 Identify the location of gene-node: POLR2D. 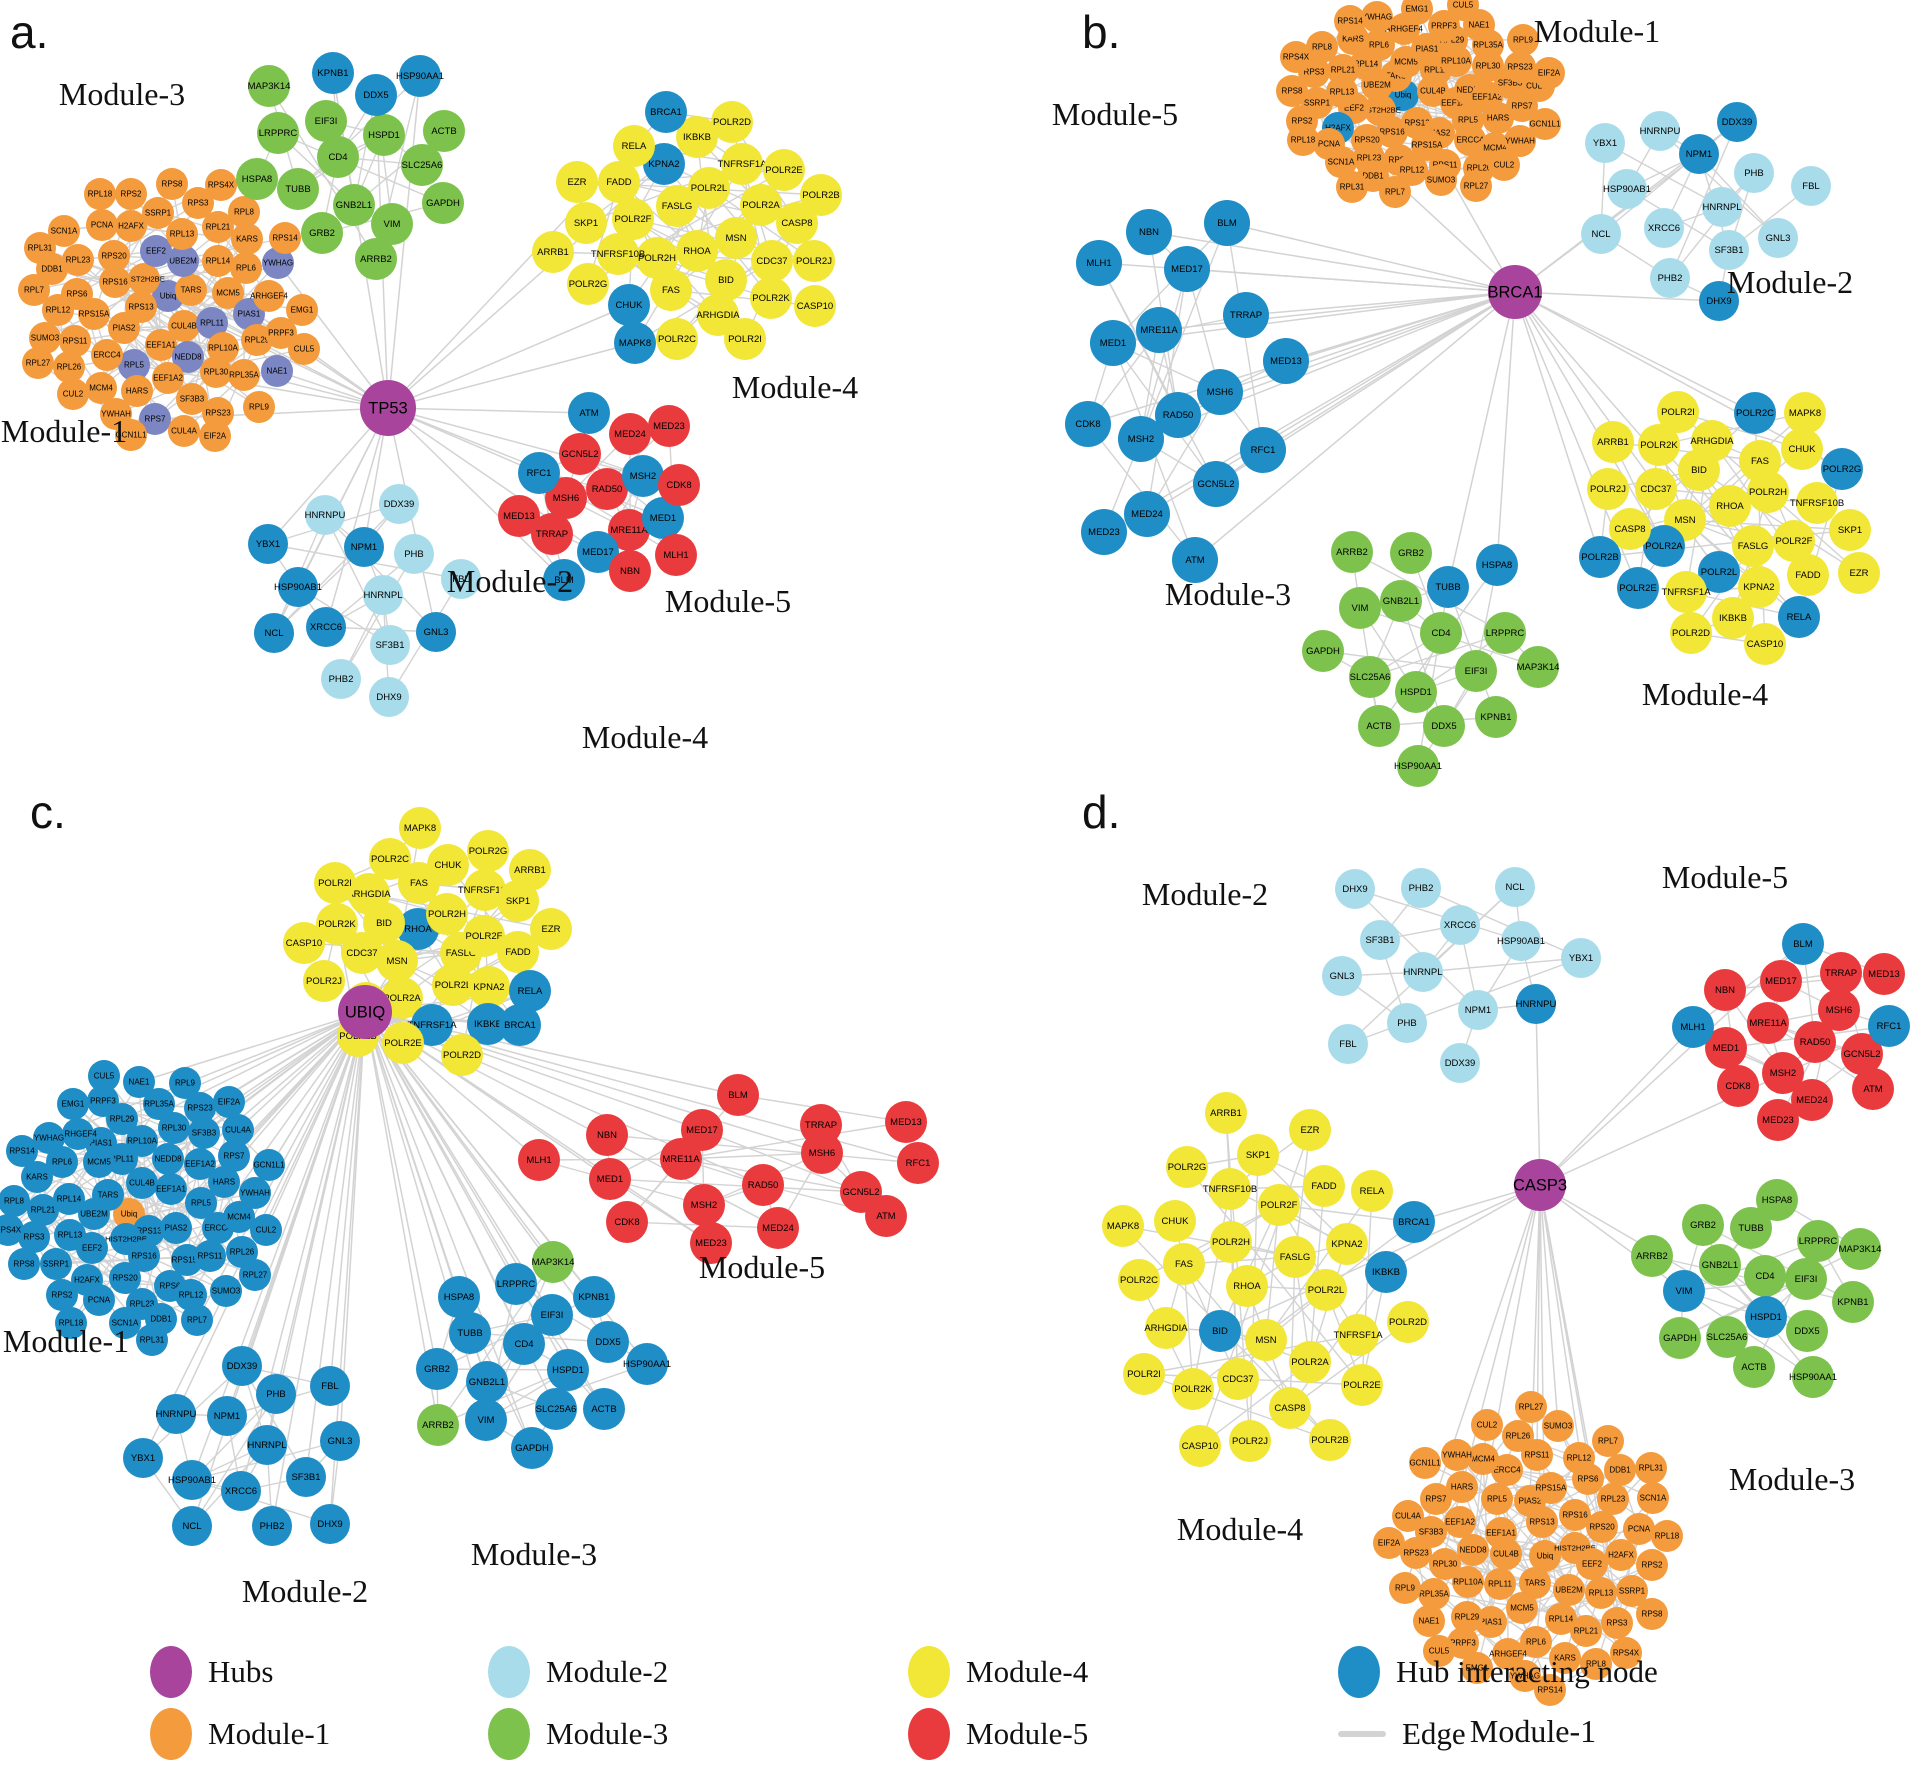
(732, 122).